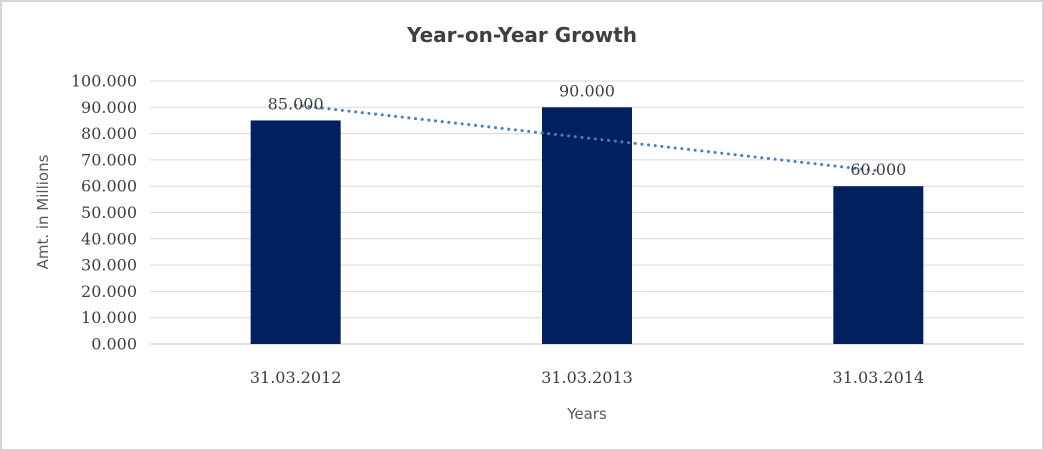 The width and height of the screenshot is (1044, 451). I want to click on y-tick-label: 0.000, so click(114, 344).